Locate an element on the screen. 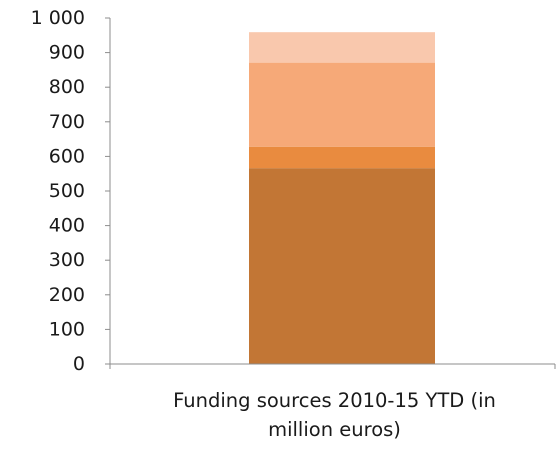  y-tick-label: 900 is located at coordinates (67, 53).